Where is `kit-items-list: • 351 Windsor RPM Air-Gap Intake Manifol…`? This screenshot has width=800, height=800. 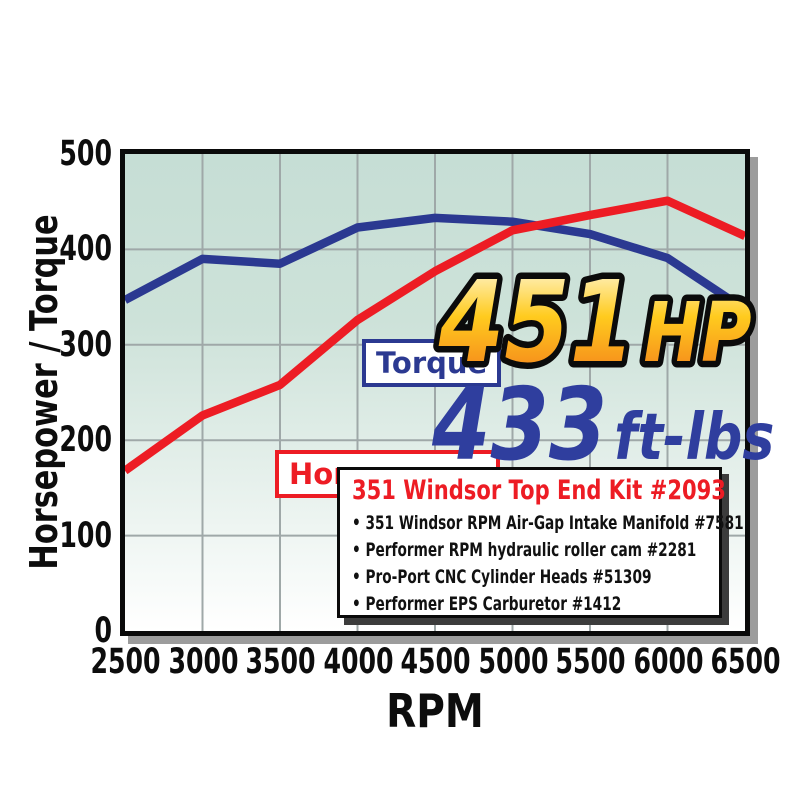
kit-items-list: • 351 Windsor RPM Air-Gap Intake Manifol… is located at coordinates (548, 564).